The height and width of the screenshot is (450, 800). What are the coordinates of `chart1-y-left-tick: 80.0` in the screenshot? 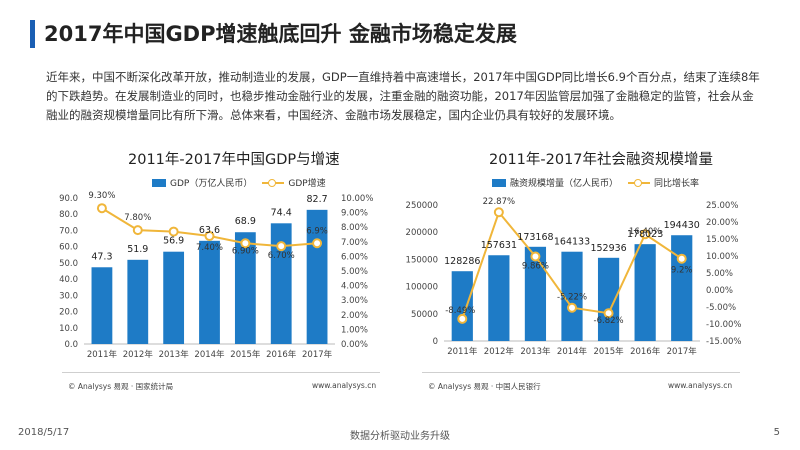 It's located at (68, 215).